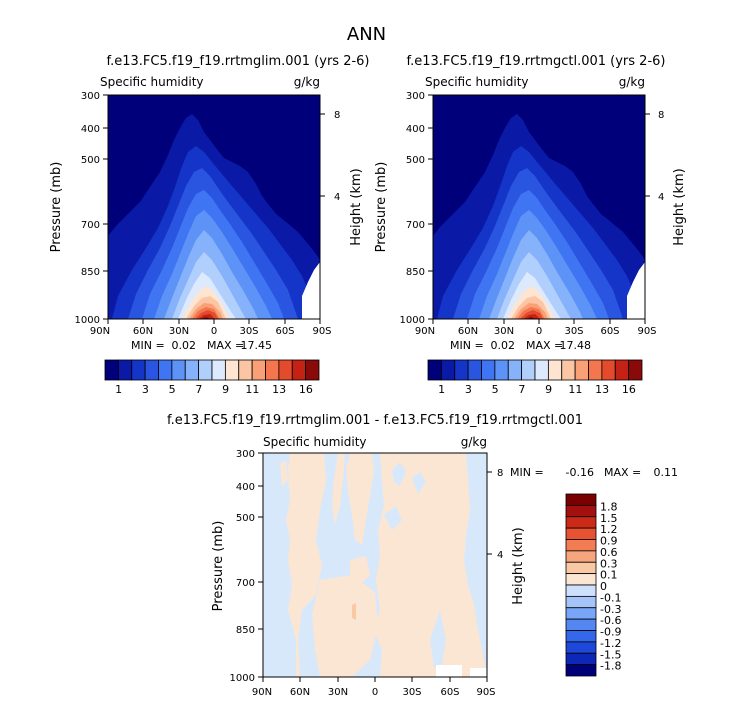  I want to click on panel-right-variable: Specific humidity, so click(477, 82).